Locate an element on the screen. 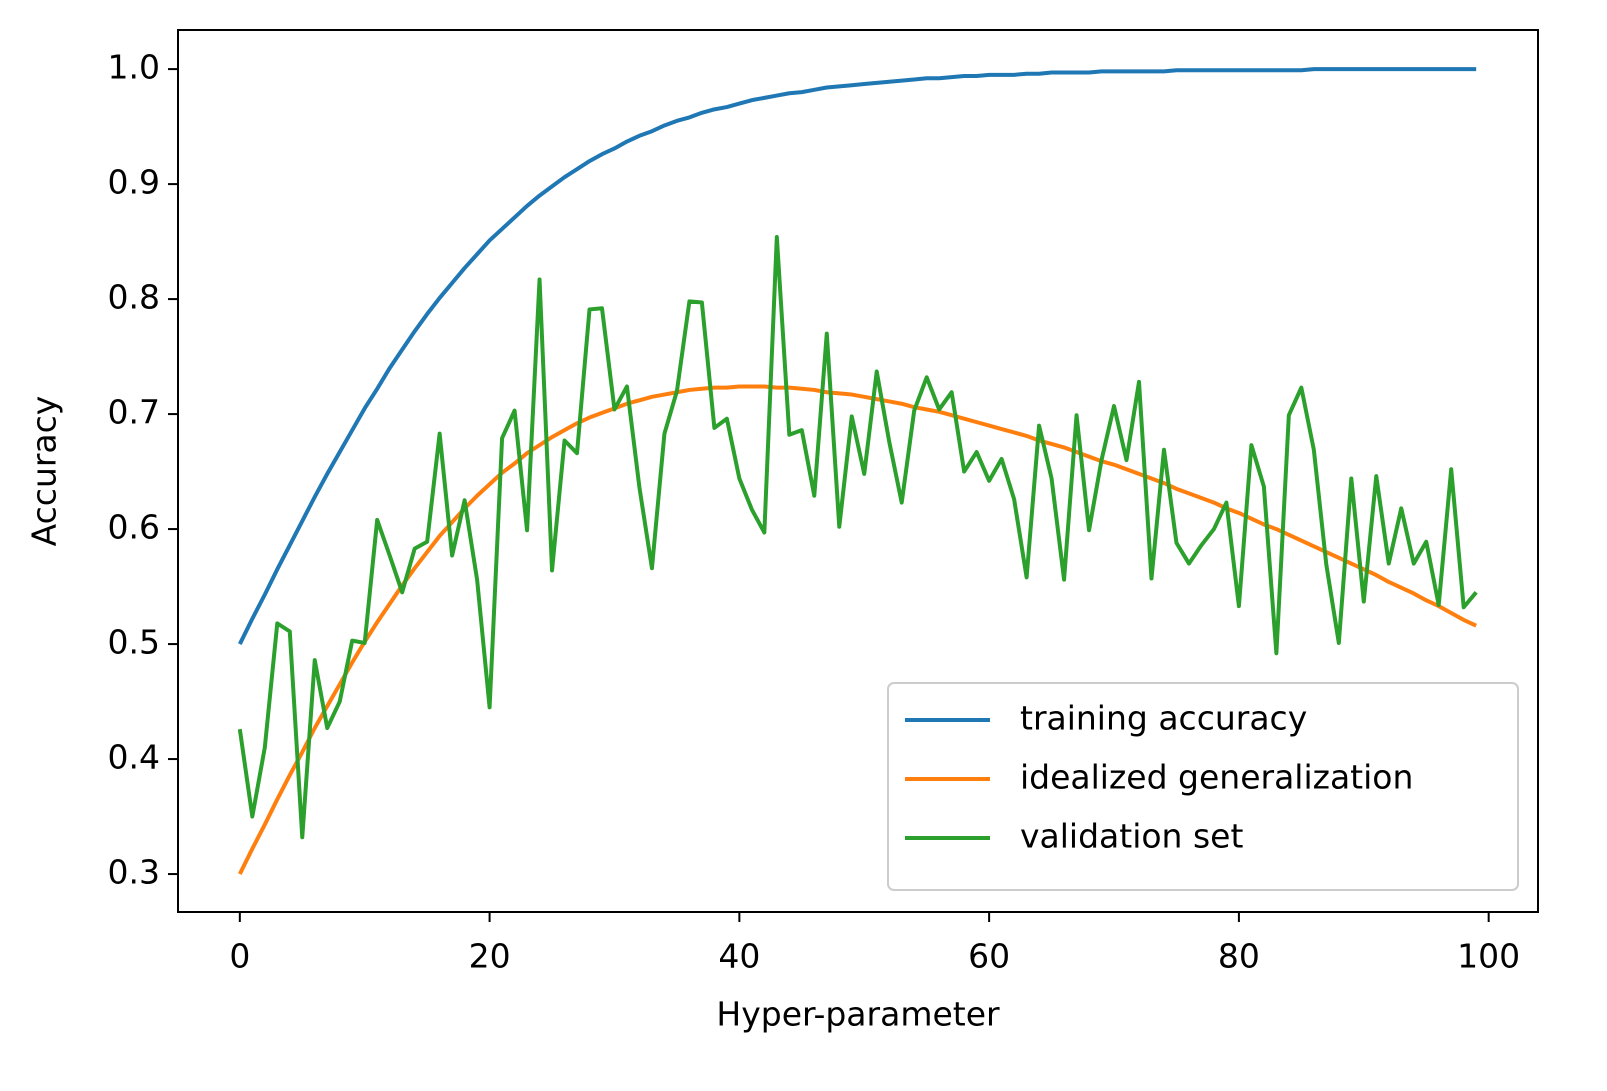 The width and height of the screenshot is (1607, 1091). x-tick-label: 0 is located at coordinates (239, 956).